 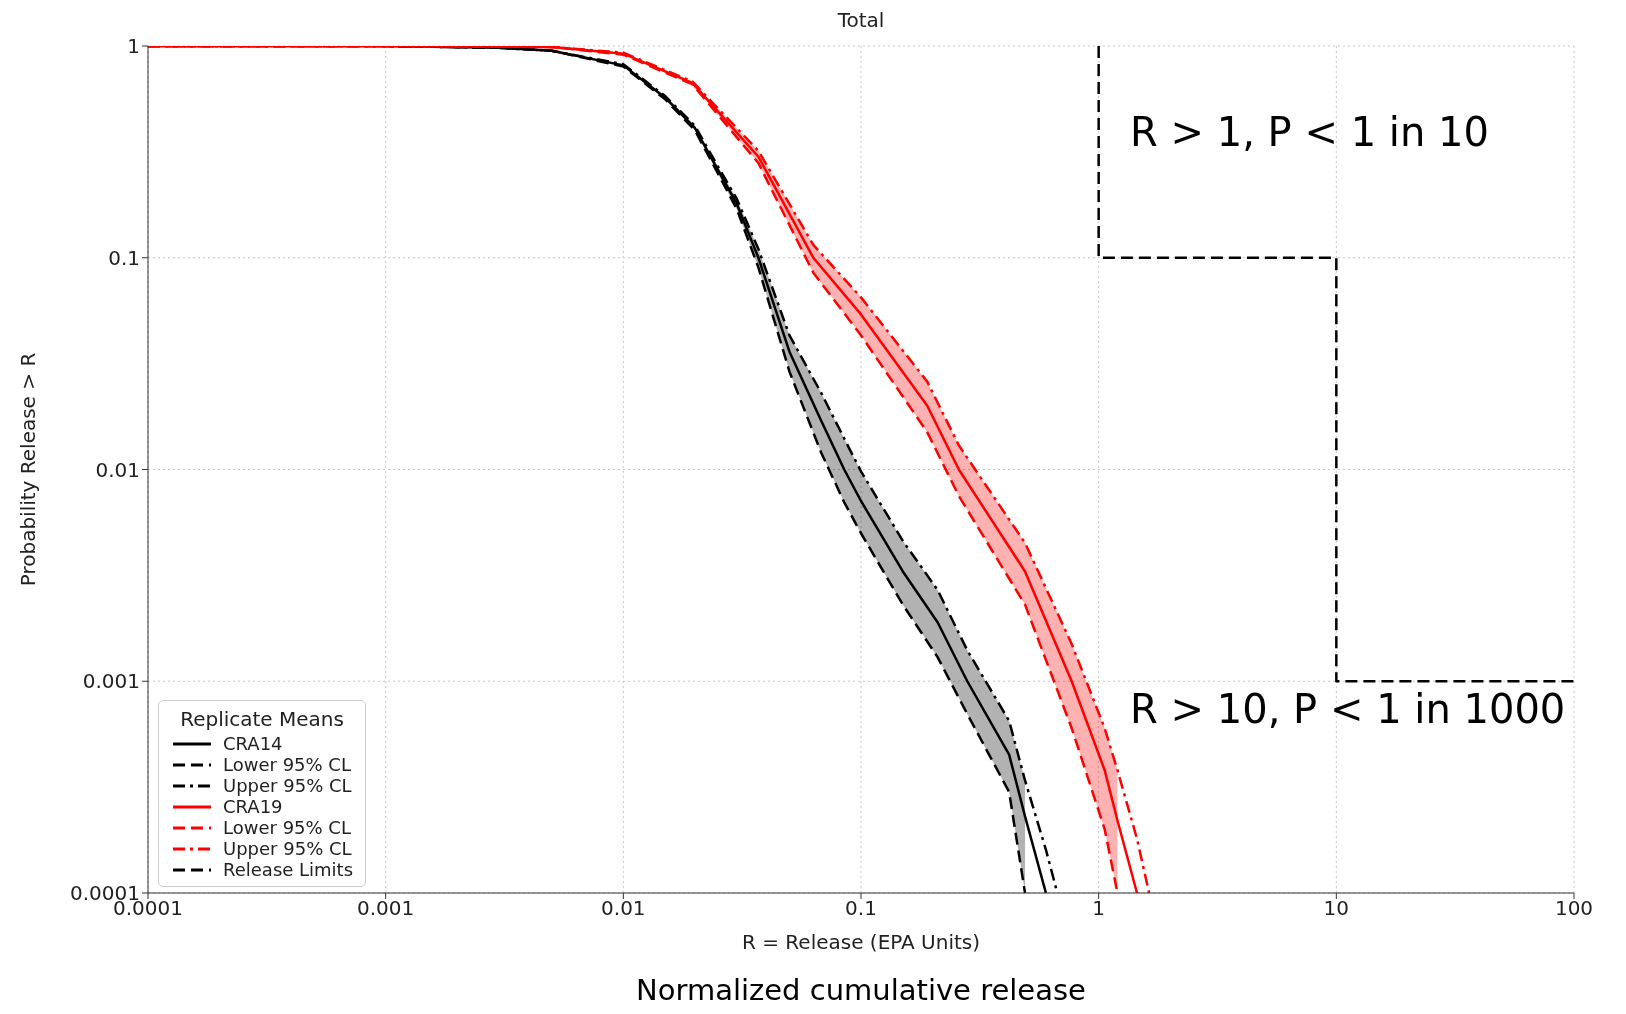 What do you see at coordinates (253, 743) in the screenshot?
I see `legend-label: CRA14` at bounding box center [253, 743].